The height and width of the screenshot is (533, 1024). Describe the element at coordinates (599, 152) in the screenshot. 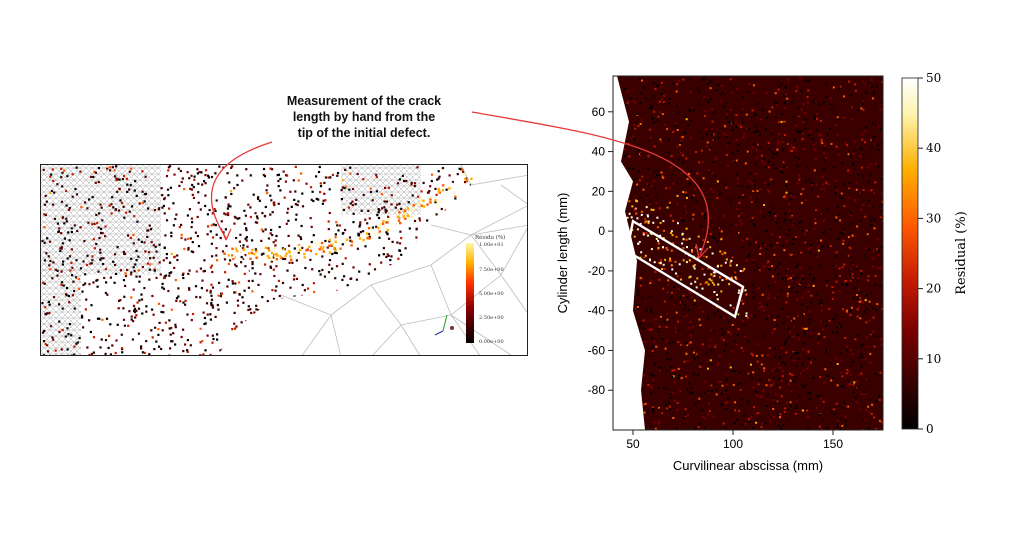

I see `y-tick-label: 40` at that location.